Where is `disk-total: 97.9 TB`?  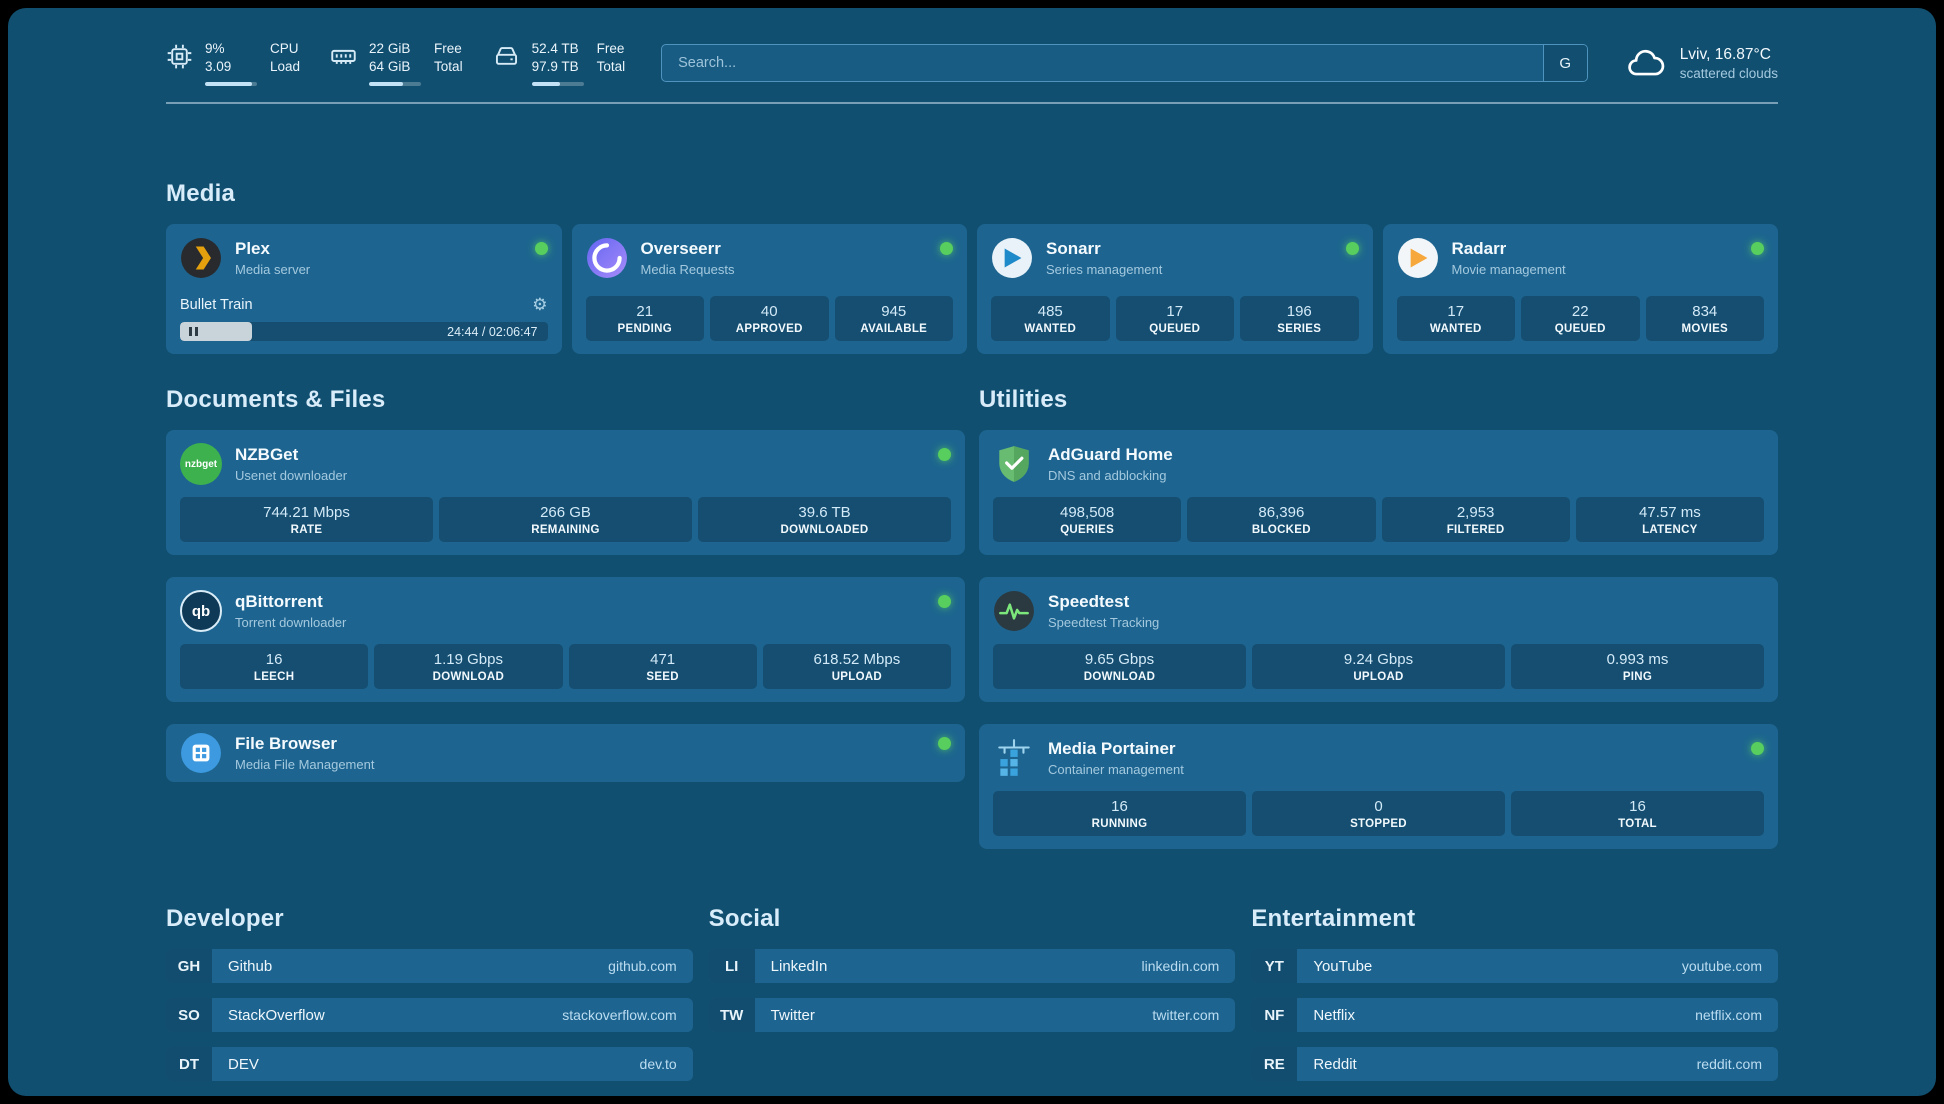
disk-total: 97.9 TB is located at coordinates (555, 67).